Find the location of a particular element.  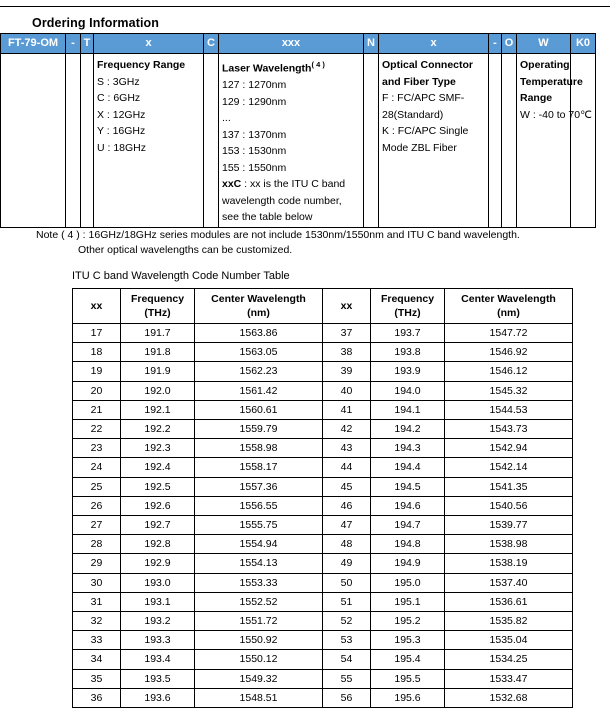

itu-cell-wavelength: 1533.47 is located at coordinates (508, 678).